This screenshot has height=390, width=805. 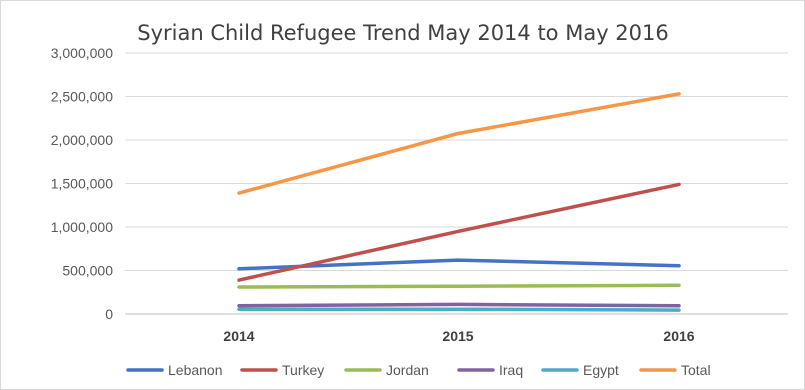 I want to click on legend-item-iraq: Iraq, so click(x=490, y=370).